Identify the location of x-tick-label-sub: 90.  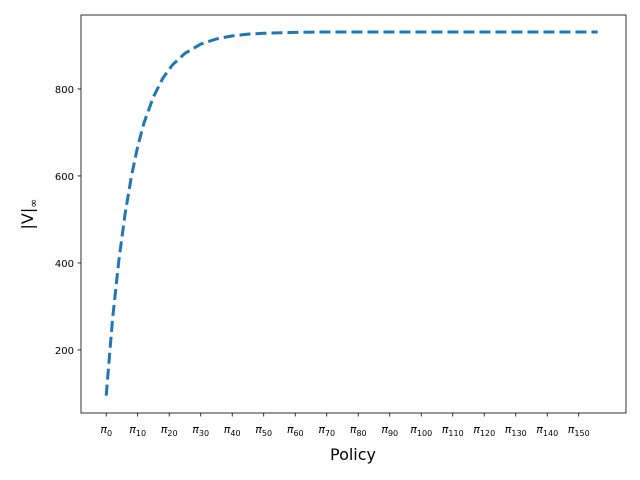
(393, 433).